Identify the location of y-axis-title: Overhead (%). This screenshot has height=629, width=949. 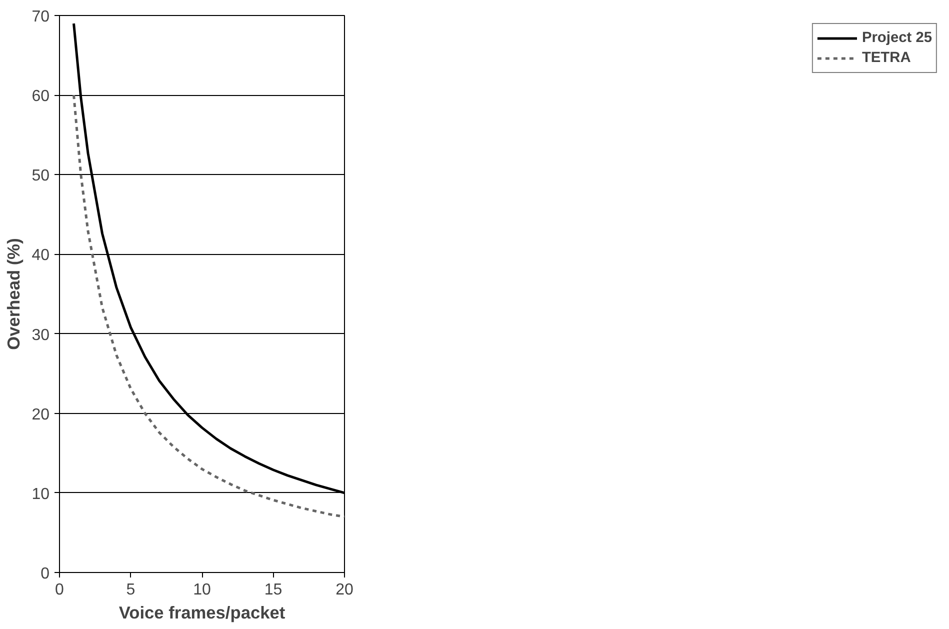
(14, 294).